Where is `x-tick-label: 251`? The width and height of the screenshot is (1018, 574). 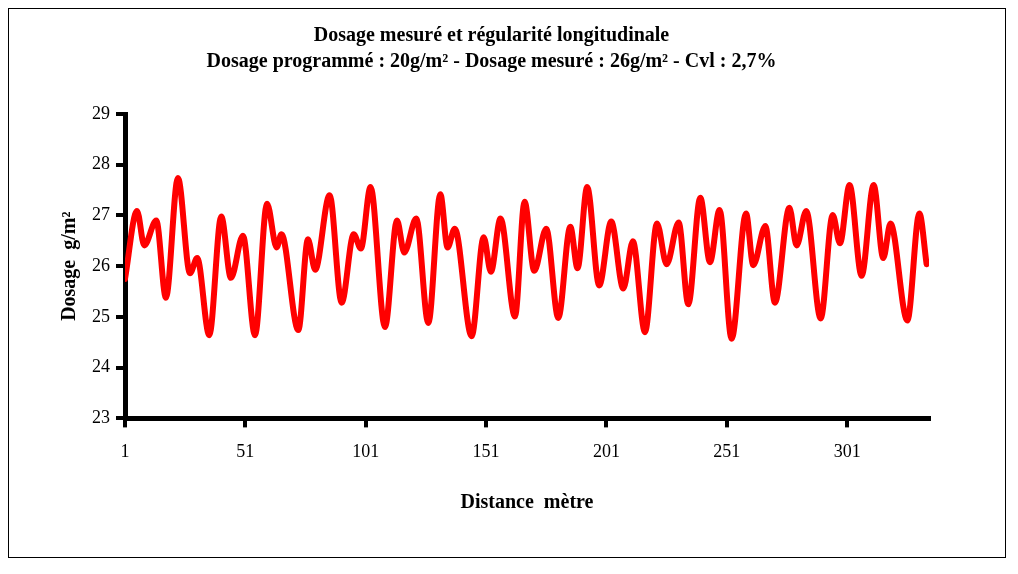 x-tick-label: 251 is located at coordinates (727, 450).